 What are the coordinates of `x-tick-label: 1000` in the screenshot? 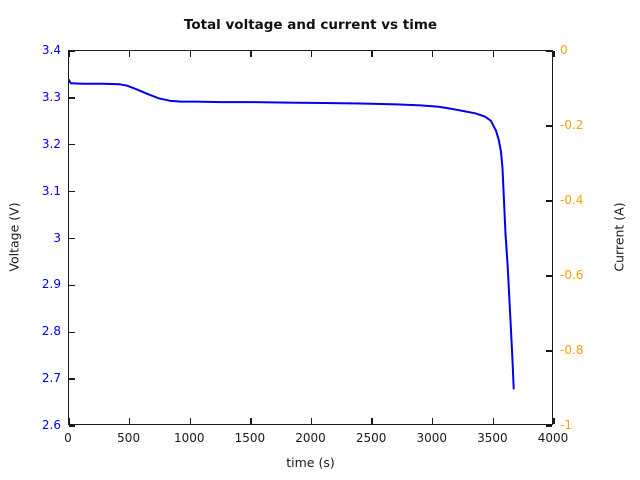 It's located at (189, 438).